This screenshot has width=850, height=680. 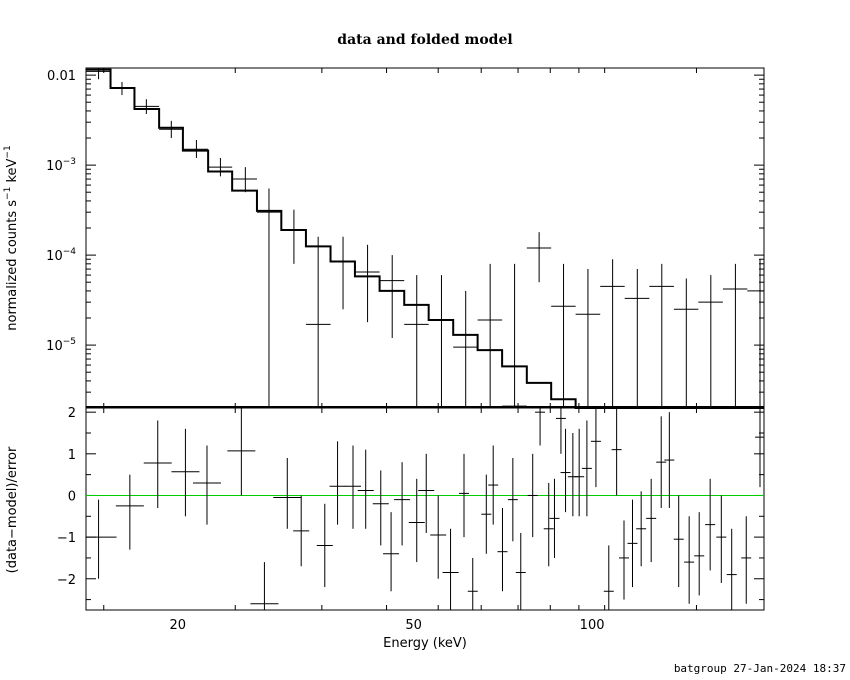 I want to click on y-tick-label: −1, so click(x=66, y=538).